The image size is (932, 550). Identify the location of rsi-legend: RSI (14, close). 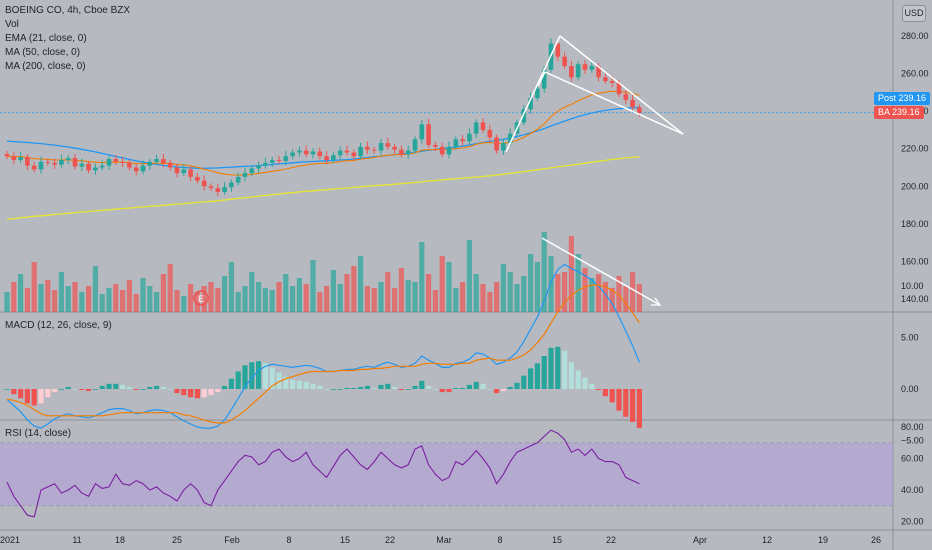
(38, 433).